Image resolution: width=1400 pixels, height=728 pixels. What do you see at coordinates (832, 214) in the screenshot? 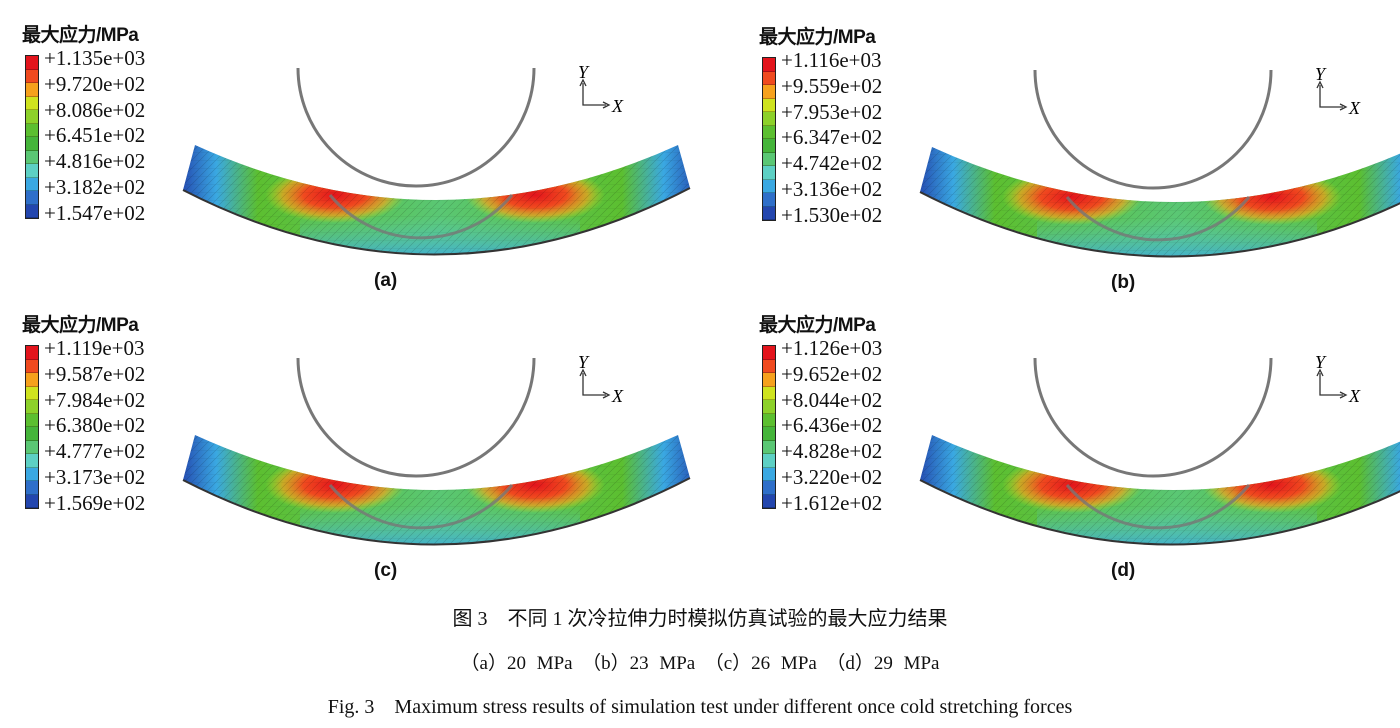
I see `legend-value: +1.530e+02` at bounding box center [832, 214].